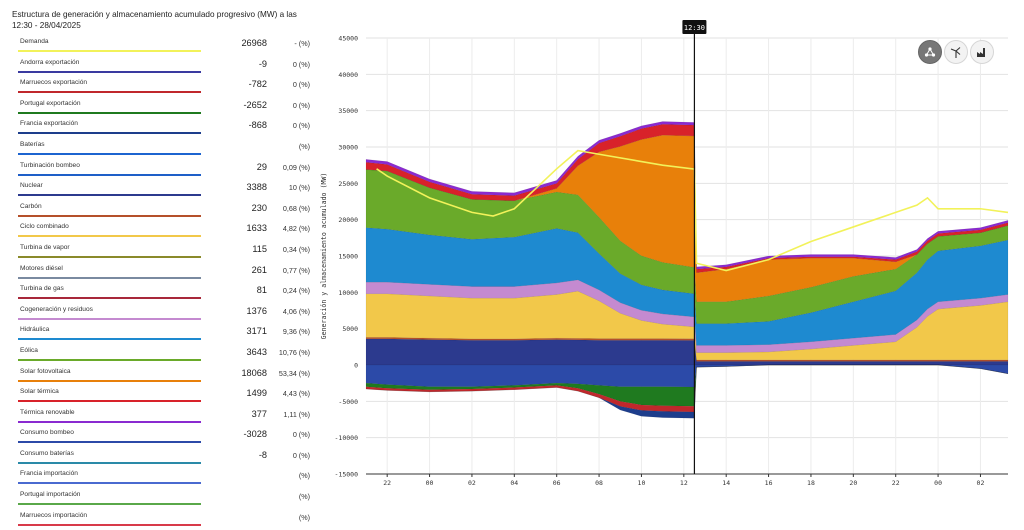  I want to click on legend-percent: 0,68 (%), so click(296, 208).